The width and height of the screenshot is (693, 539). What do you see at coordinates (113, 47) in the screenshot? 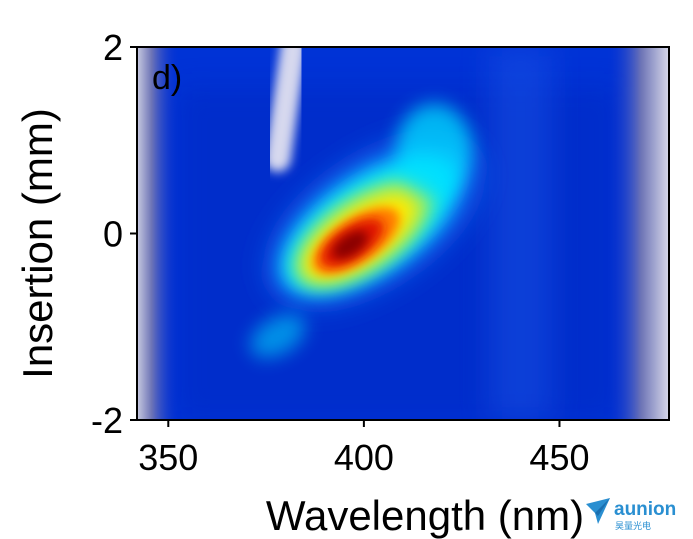
I see `y-tick-label: 2` at bounding box center [113, 47].